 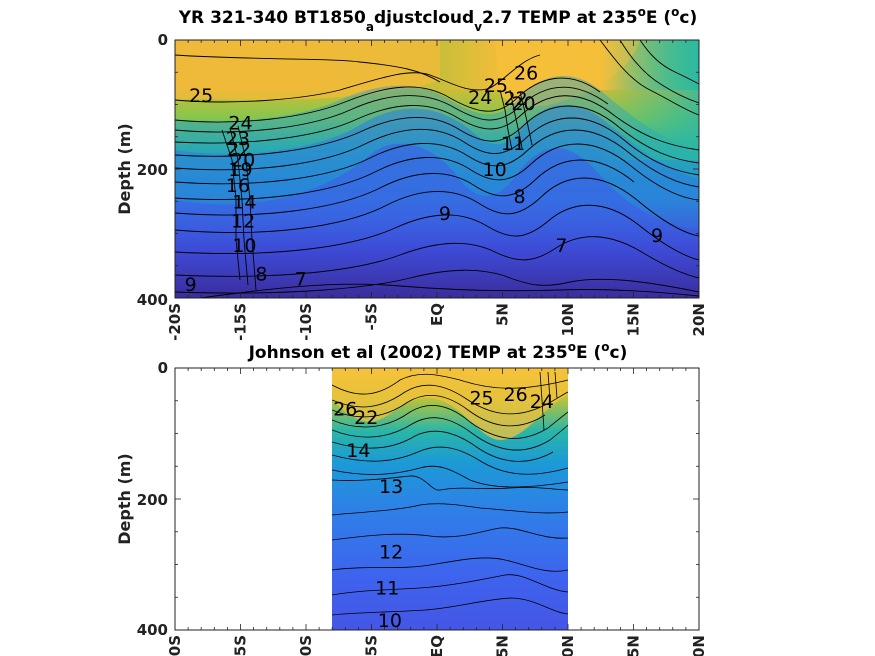 What do you see at coordinates (688, 18) in the screenshot?
I see `top-title-unit-close: c)` at bounding box center [688, 18].